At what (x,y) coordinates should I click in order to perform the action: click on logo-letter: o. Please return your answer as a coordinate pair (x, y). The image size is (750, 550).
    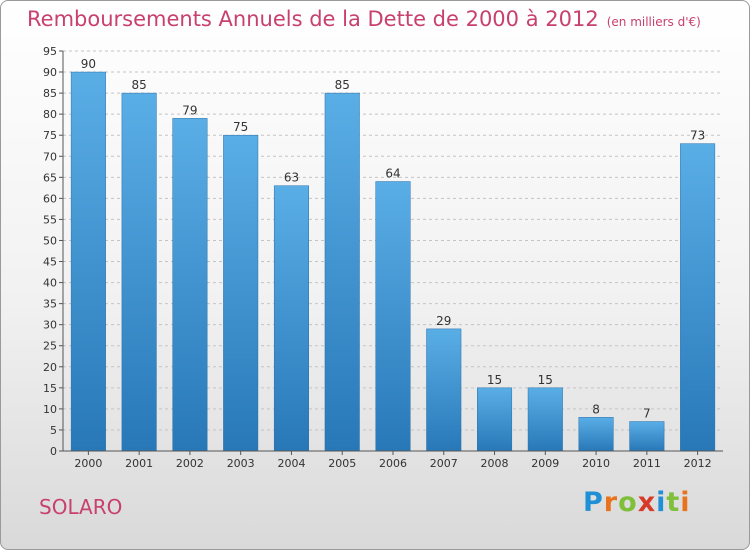
    Looking at the image, I should click on (628, 502).